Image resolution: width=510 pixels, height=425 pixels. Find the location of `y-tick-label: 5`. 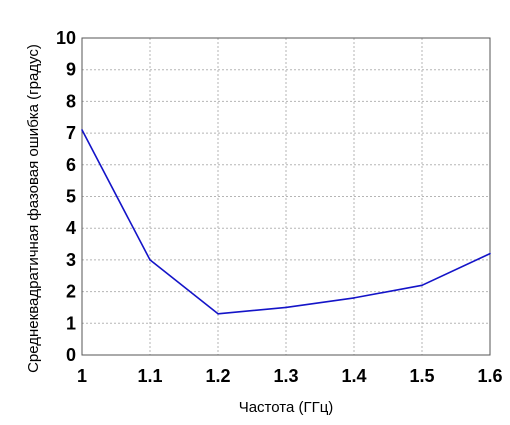

y-tick-label: 5 is located at coordinates (71, 197).